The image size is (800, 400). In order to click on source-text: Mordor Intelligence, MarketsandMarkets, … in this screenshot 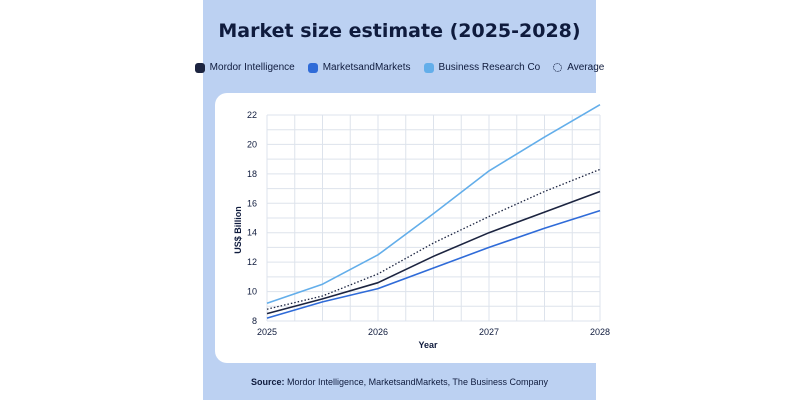, I will do `click(417, 382)`.